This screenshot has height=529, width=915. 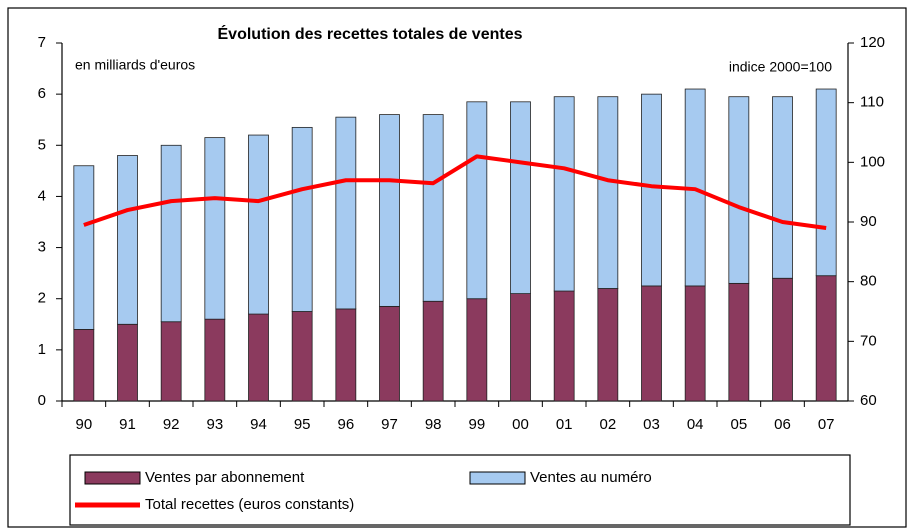 What do you see at coordinates (868, 340) in the screenshot?
I see `y2-tick-label: 70` at bounding box center [868, 340].